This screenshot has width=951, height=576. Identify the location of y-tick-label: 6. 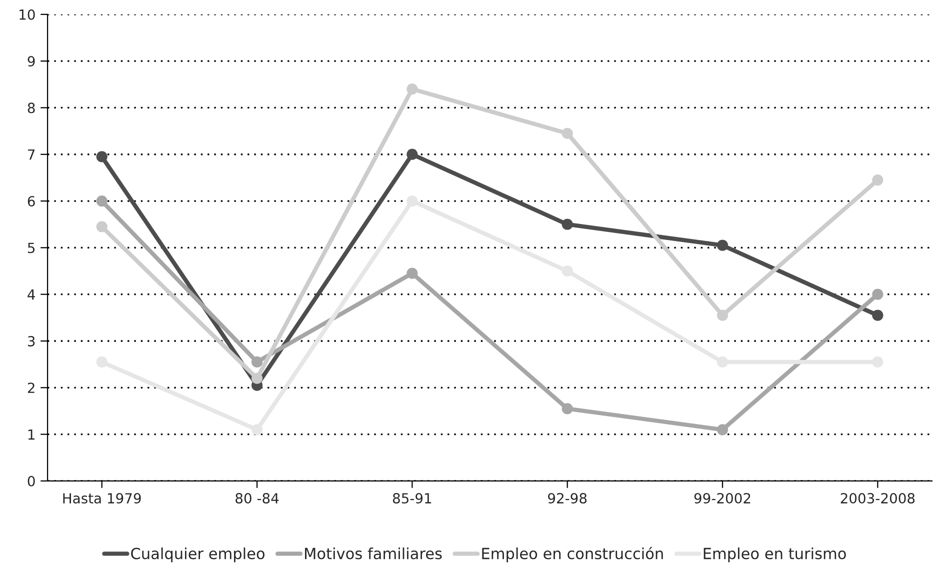
(31, 201).